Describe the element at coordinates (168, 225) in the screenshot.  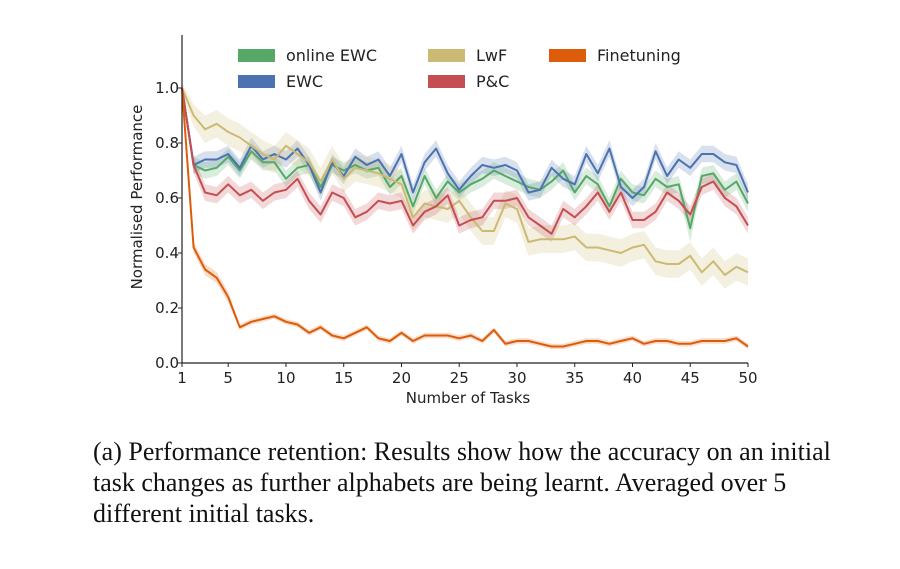
I see `y-ticks: 0.0 0.2 0.4 0.6 0.8 1.0` at that location.